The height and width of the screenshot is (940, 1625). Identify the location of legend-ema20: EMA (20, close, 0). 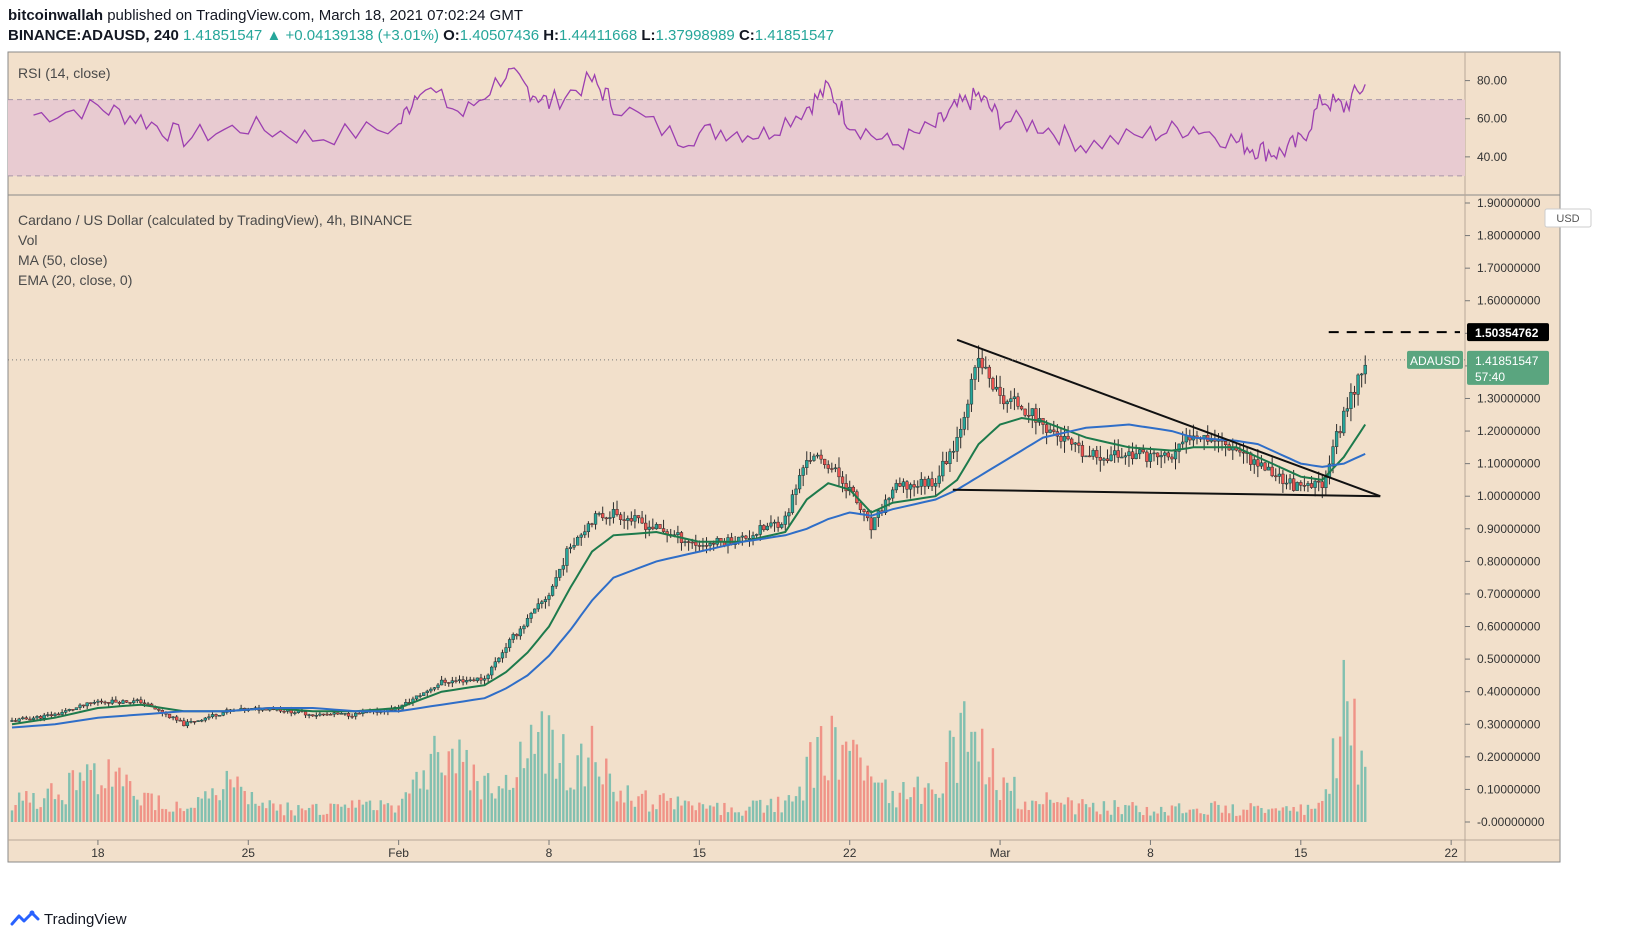
(75, 280).